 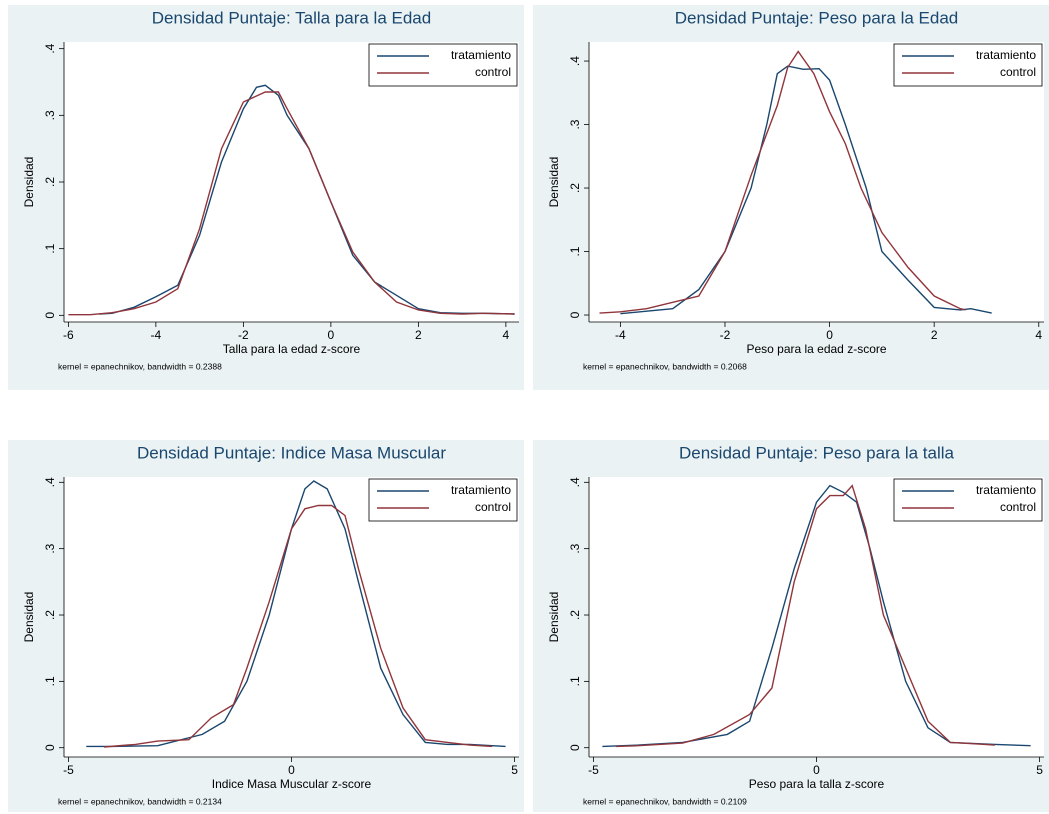 I want to click on chart-title: Densidad Puntaje: Indice Masa Muscular, so click(x=291, y=452).